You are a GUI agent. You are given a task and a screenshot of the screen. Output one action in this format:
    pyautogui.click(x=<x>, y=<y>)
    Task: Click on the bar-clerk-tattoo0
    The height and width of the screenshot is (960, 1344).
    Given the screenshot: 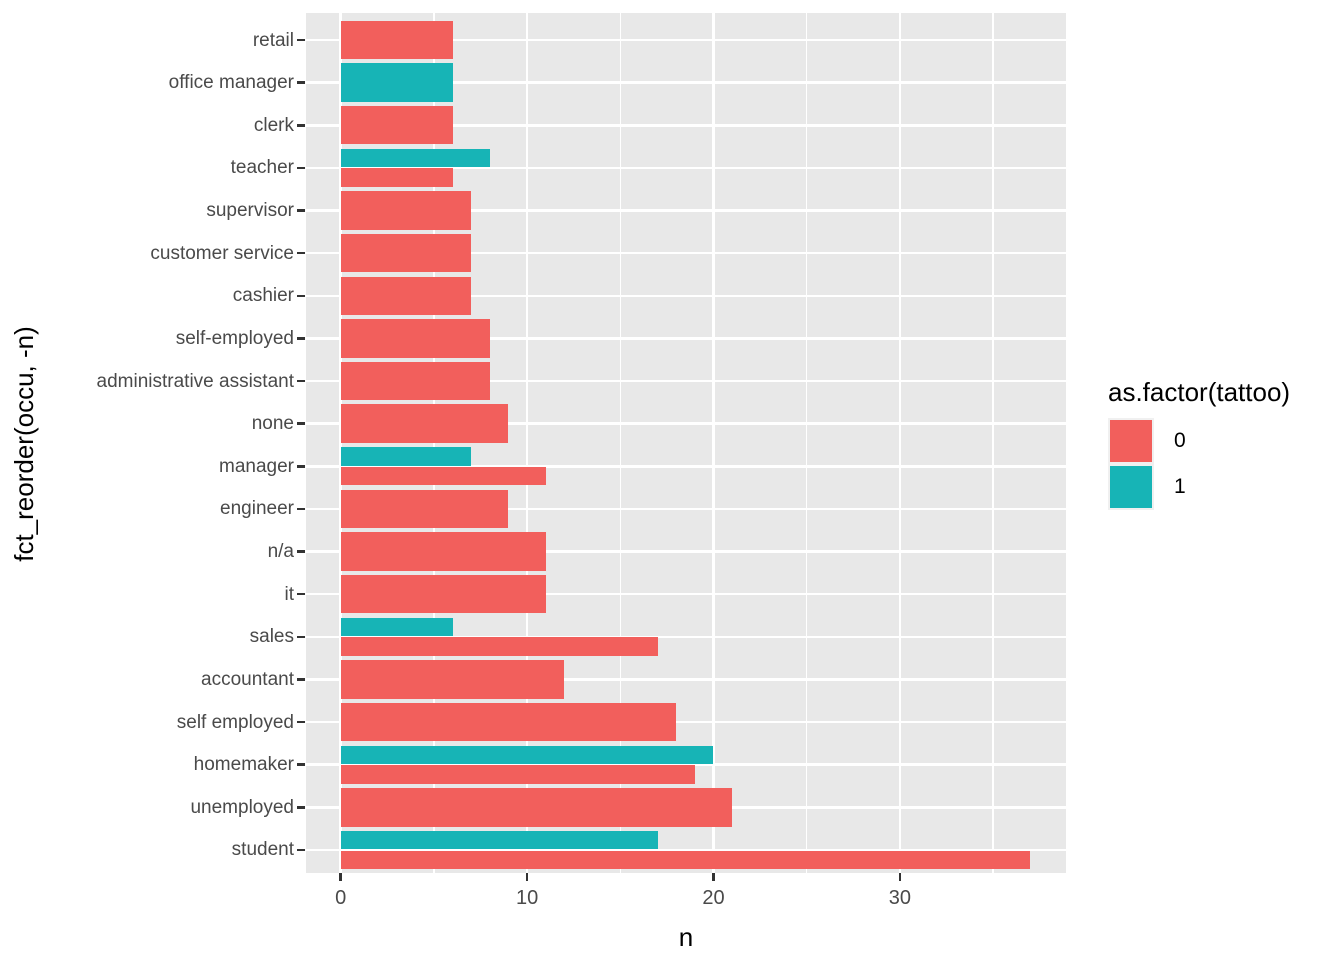 What is the action you would take?
    pyautogui.click(x=396, y=125)
    